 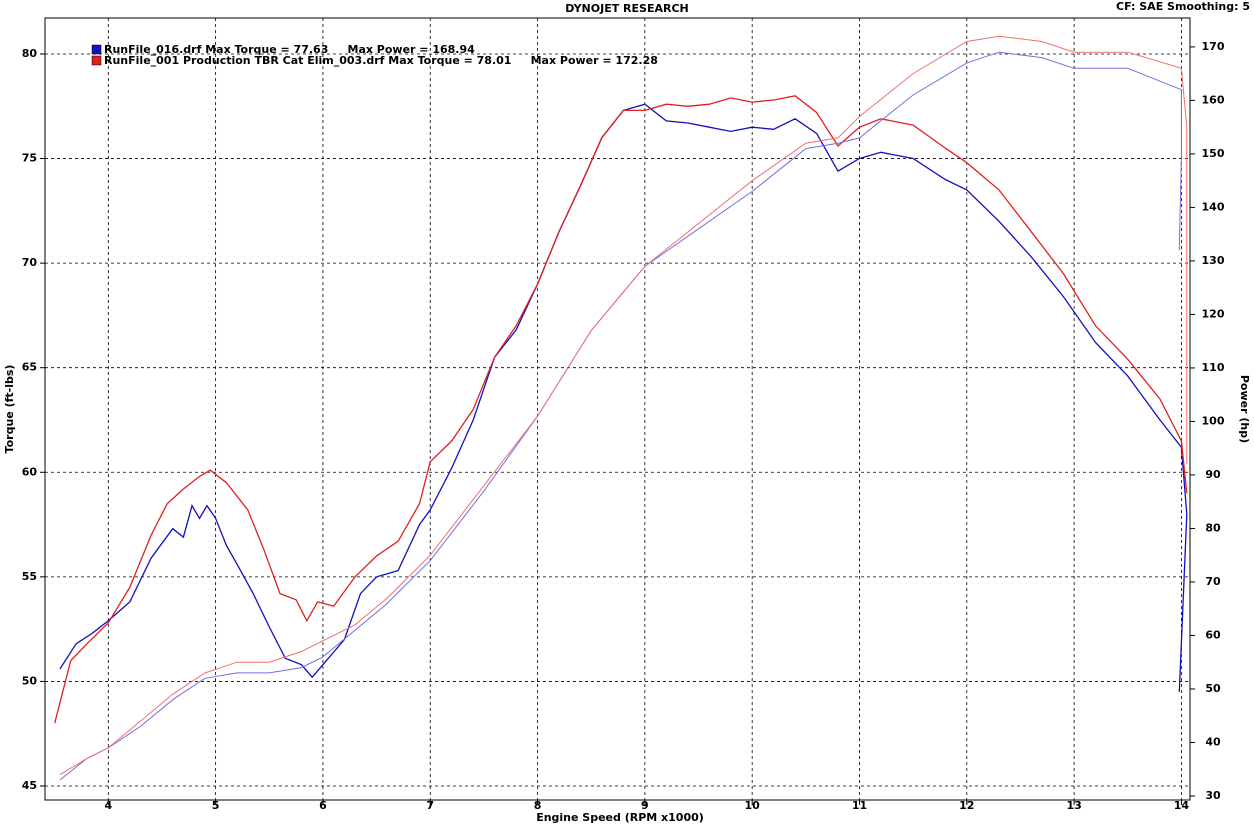 I want to click on y-tick-label: 80, so click(x=30, y=53).